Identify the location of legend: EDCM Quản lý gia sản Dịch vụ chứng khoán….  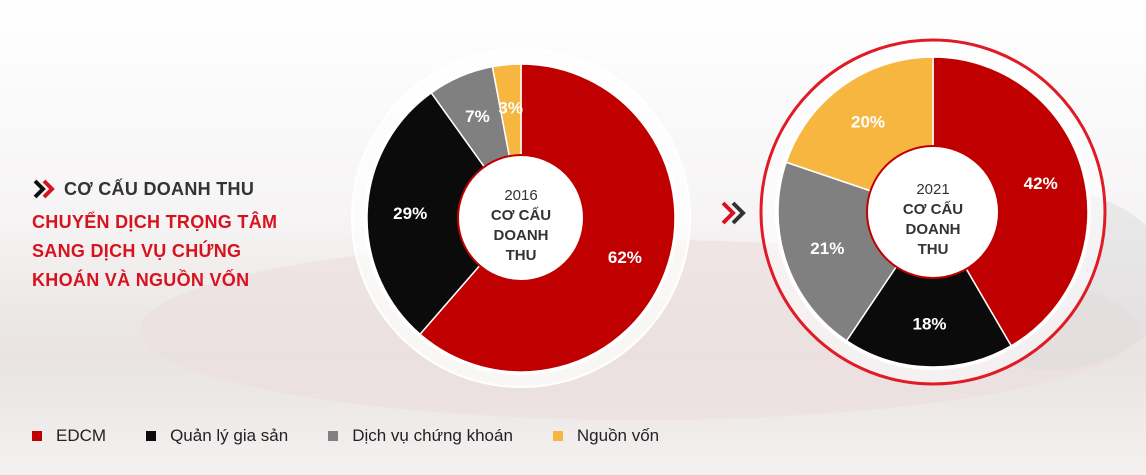
(365, 436).